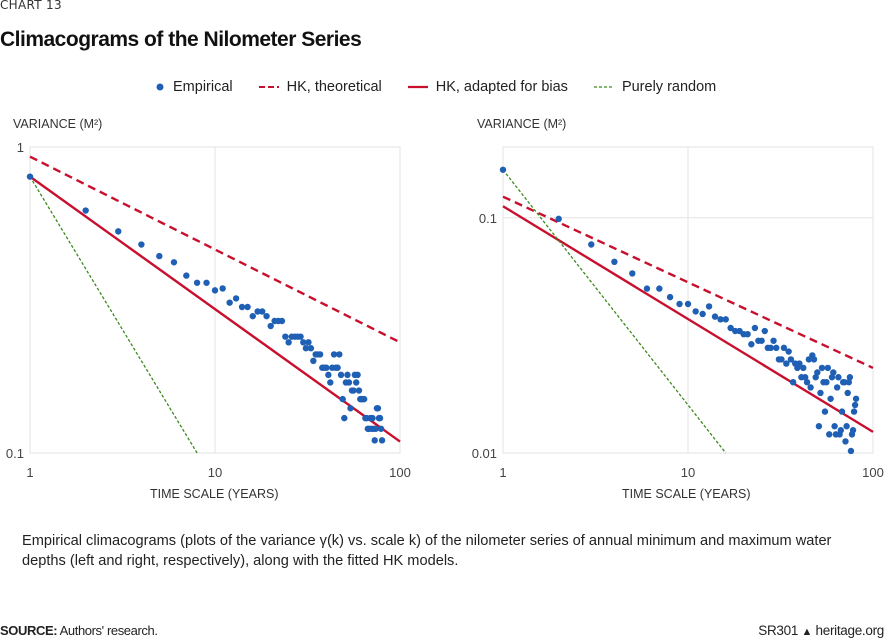 This screenshot has width=884, height=641. What do you see at coordinates (614, 311) in the screenshot?
I see `right-purely-random-line` at bounding box center [614, 311].